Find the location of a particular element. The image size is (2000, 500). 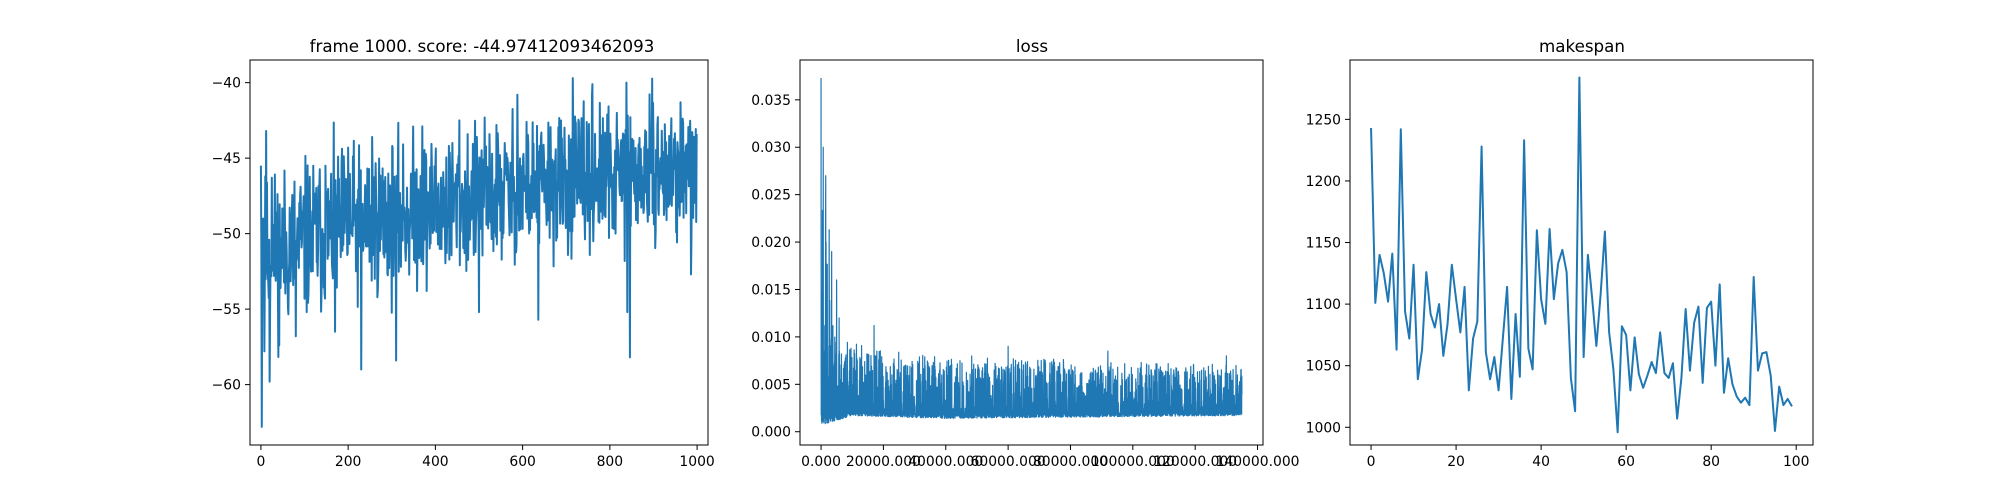

y-tick-label: 0.005 is located at coordinates (771, 385).